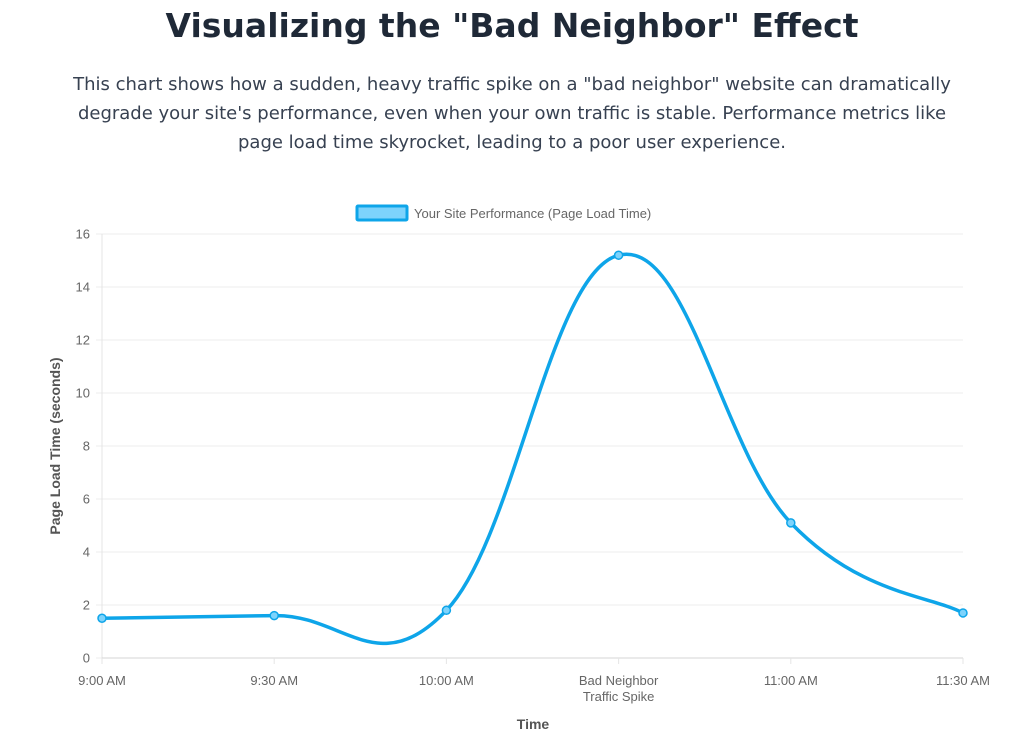 The width and height of the screenshot is (1024, 742). What do you see at coordinates (86, 552) in the screenshot?
I see `y-tick-label: 4` at bounding box center [86, 552].